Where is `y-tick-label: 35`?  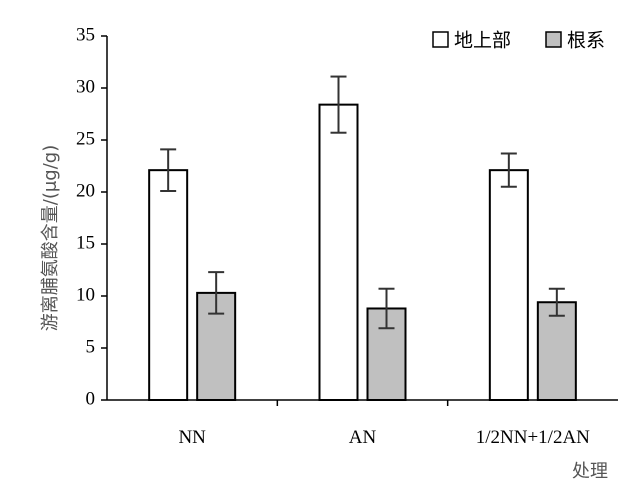 y-tick-label: 35 is located at coordinates (85, 34).